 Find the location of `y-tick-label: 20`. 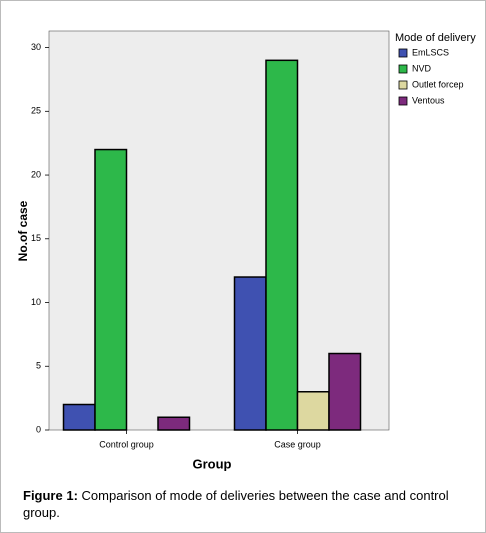

y-tick-label: 20 is located at coordinates (36, 174).